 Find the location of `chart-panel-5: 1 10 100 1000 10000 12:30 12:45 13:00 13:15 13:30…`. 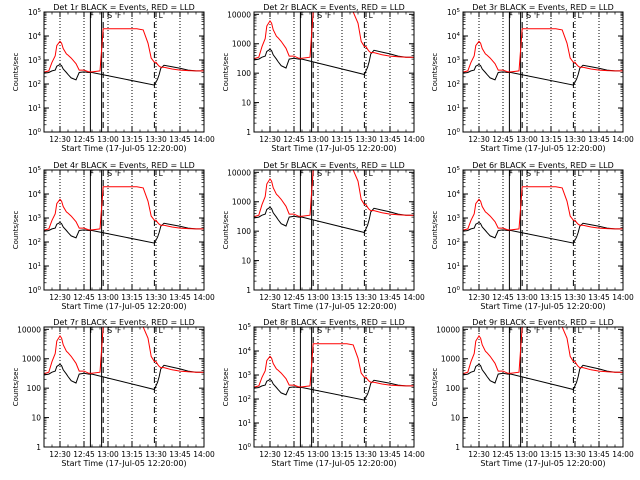

chart-panel-5: 1 10 100 1000 10000 12:30 12:45 13:00 13:15 13:30… is located at coordinates (323, 236).